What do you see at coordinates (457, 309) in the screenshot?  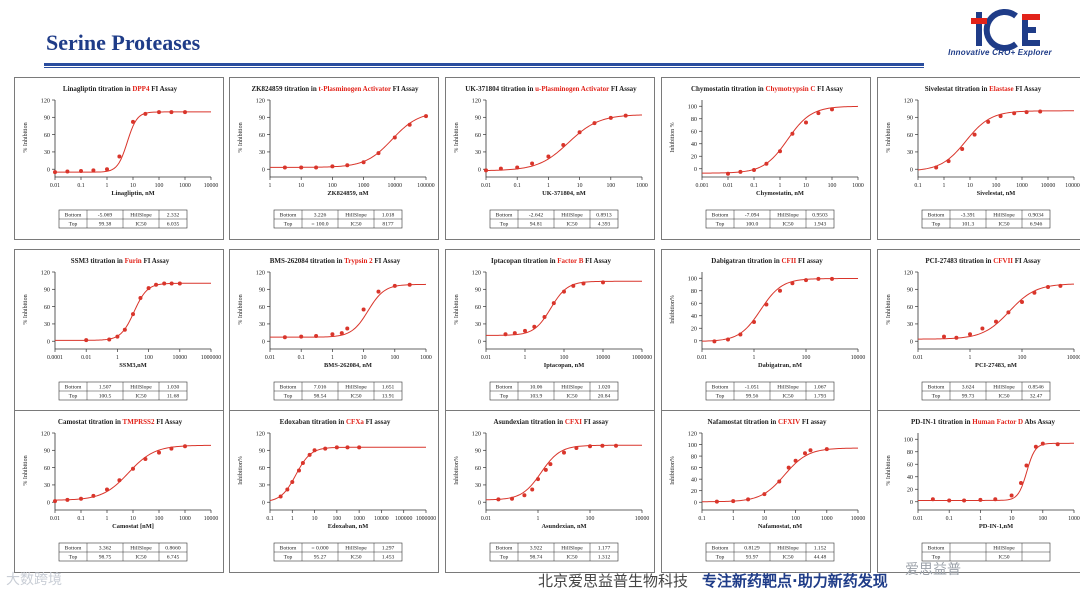 I see `y-axis-label: % Inhibition` at bounding box center [457, 309].